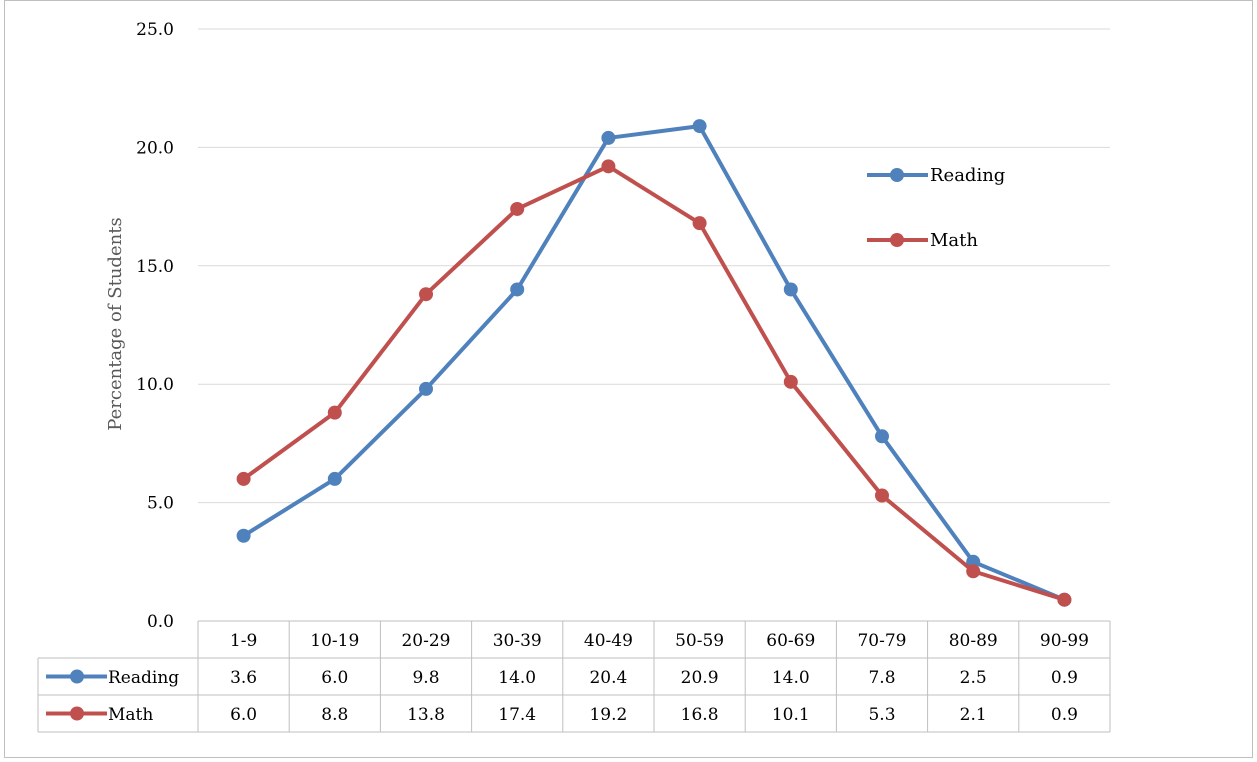 This screenshot has width=1257, height=762. I want to click on table-cell: 13.8, so click(426, 715).